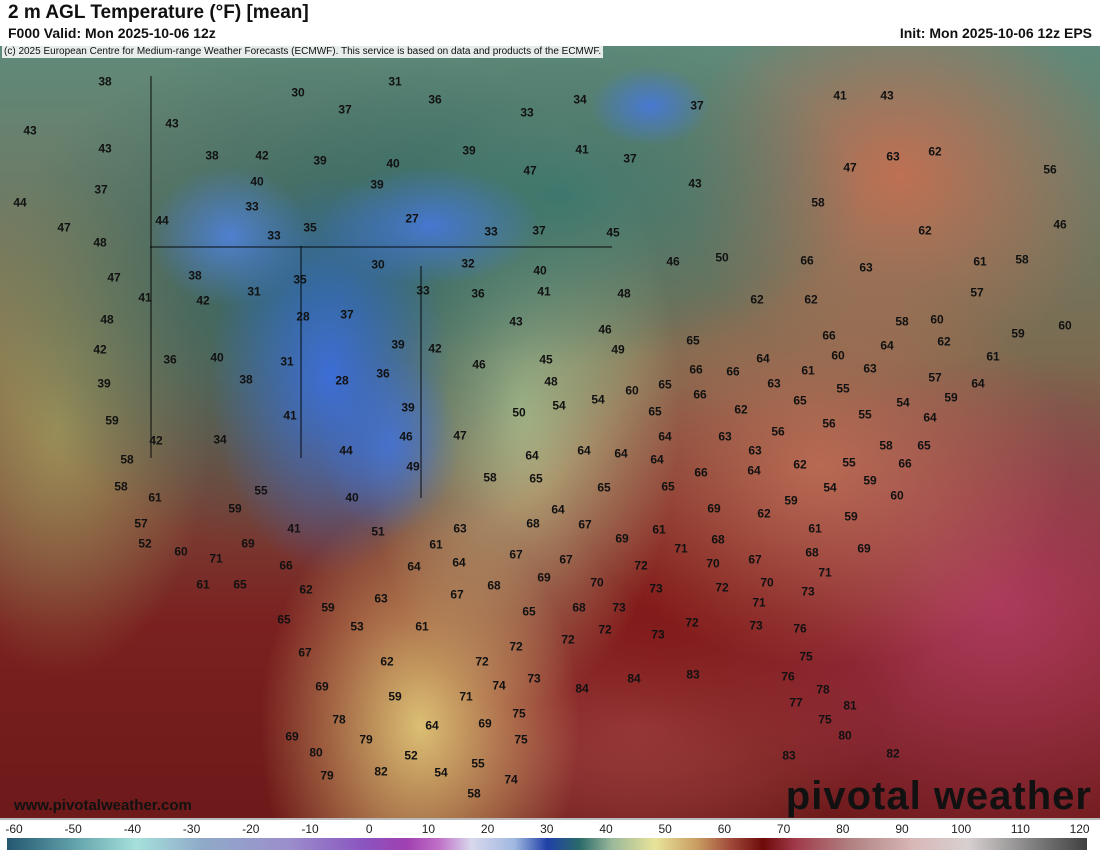 Image resolution: width=1100 pixels, height=852 pixels. I want to click on colorbar-tick-label: 0, so click(369, 829).